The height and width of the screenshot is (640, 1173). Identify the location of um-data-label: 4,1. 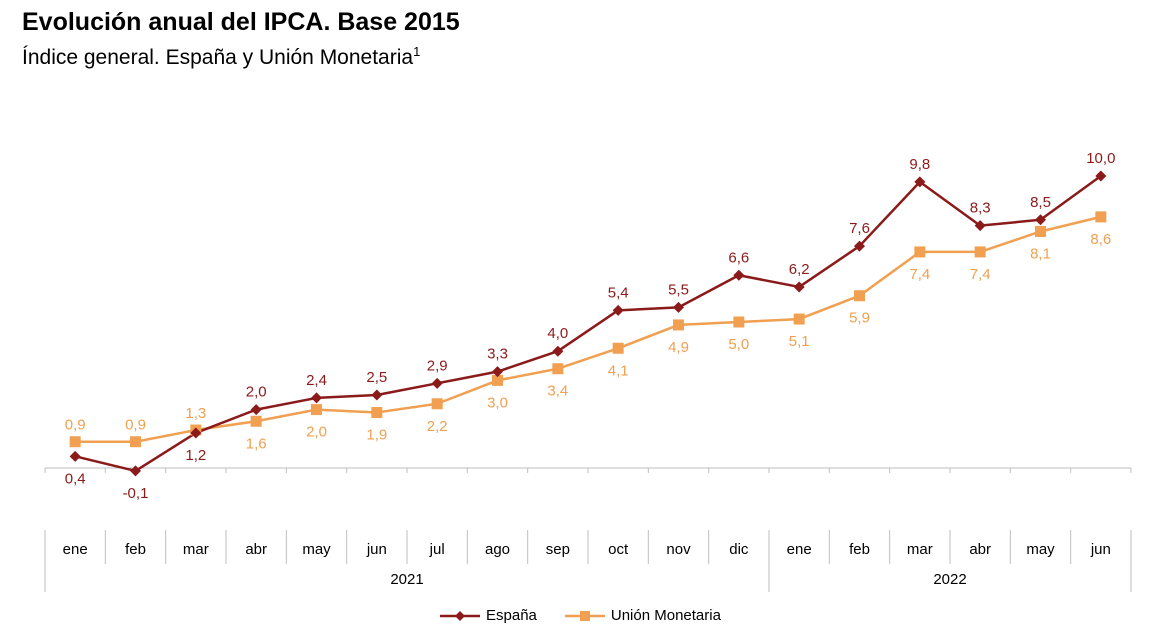
(618, 370).